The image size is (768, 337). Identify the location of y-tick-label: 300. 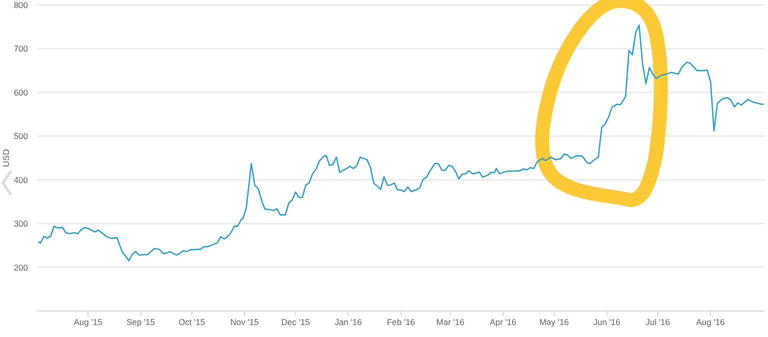
(21, 223).